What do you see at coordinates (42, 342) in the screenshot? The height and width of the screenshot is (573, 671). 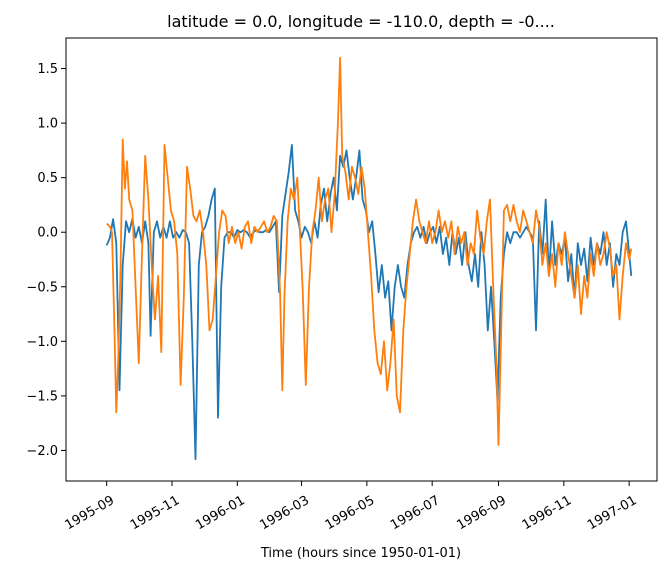 I see `y-tick-label: −1.0` at bounding box center [42, 342].